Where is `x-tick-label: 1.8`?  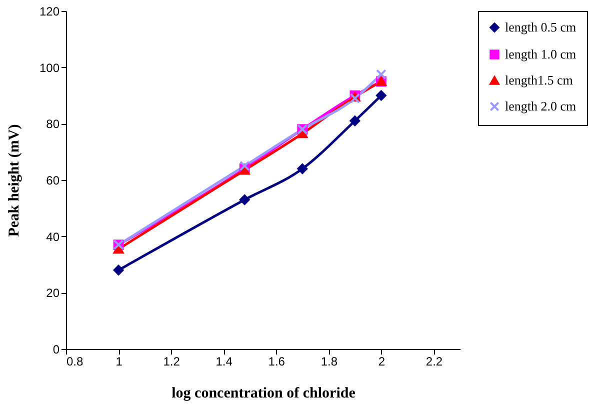
x-tick-label: 1.8 is located at coordinates (329, 361).